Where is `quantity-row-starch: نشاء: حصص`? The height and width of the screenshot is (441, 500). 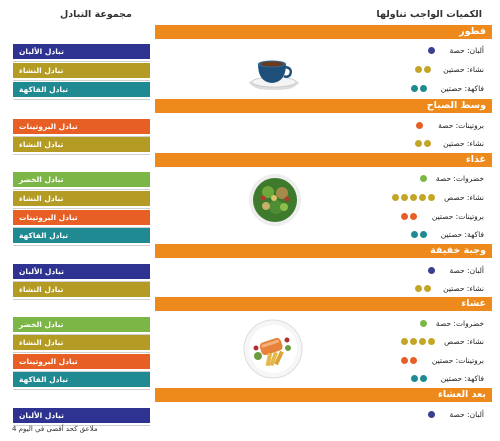
quantity-row-starch: نشاء: حصص is located at coordinates (323, 198).